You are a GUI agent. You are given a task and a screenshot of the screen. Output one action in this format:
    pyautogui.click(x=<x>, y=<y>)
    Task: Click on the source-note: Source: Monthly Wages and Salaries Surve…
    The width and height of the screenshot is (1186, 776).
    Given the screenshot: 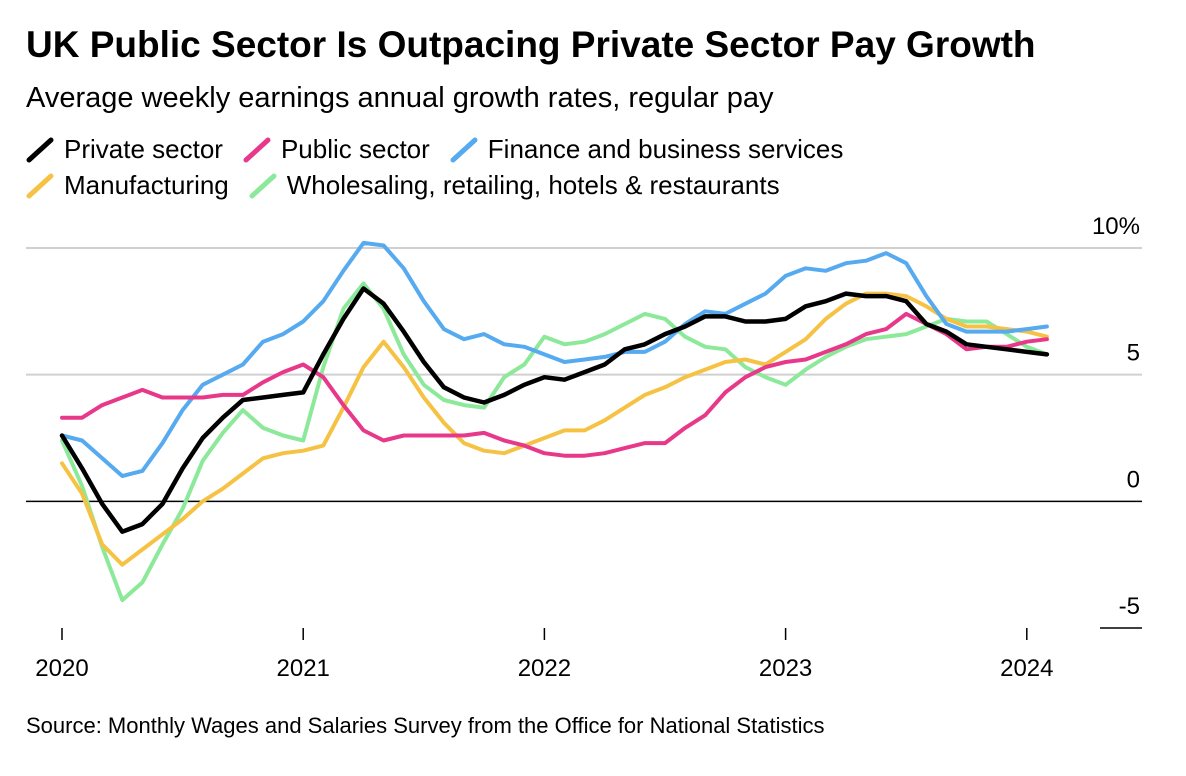 What is the action you would take?
    pyautogui.click(x=425, y=725)
    